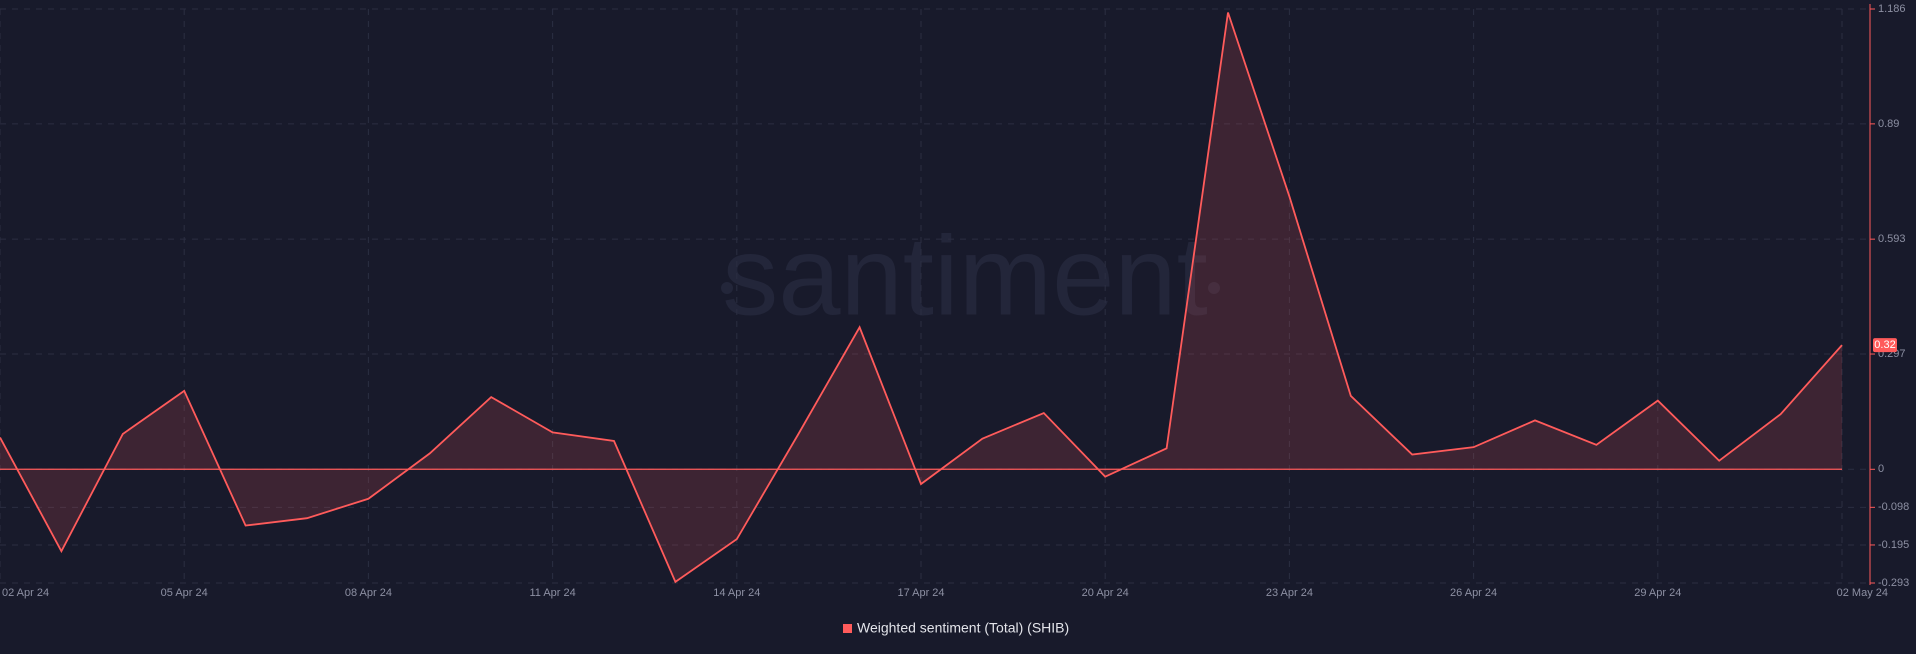 This screenshot has height=654, width=1916. What do you see at coordinates (1893, 545) in the screenshot?
I see `y-tick-label: -0.195` at bounding box center [1893, 545].